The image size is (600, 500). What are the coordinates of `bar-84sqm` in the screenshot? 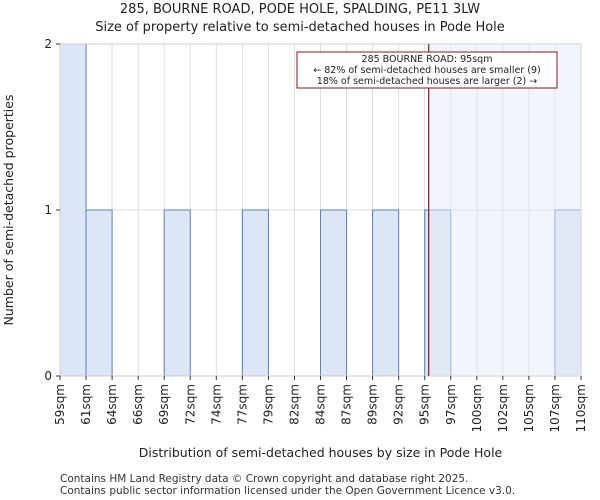 It's located at (334, 293).